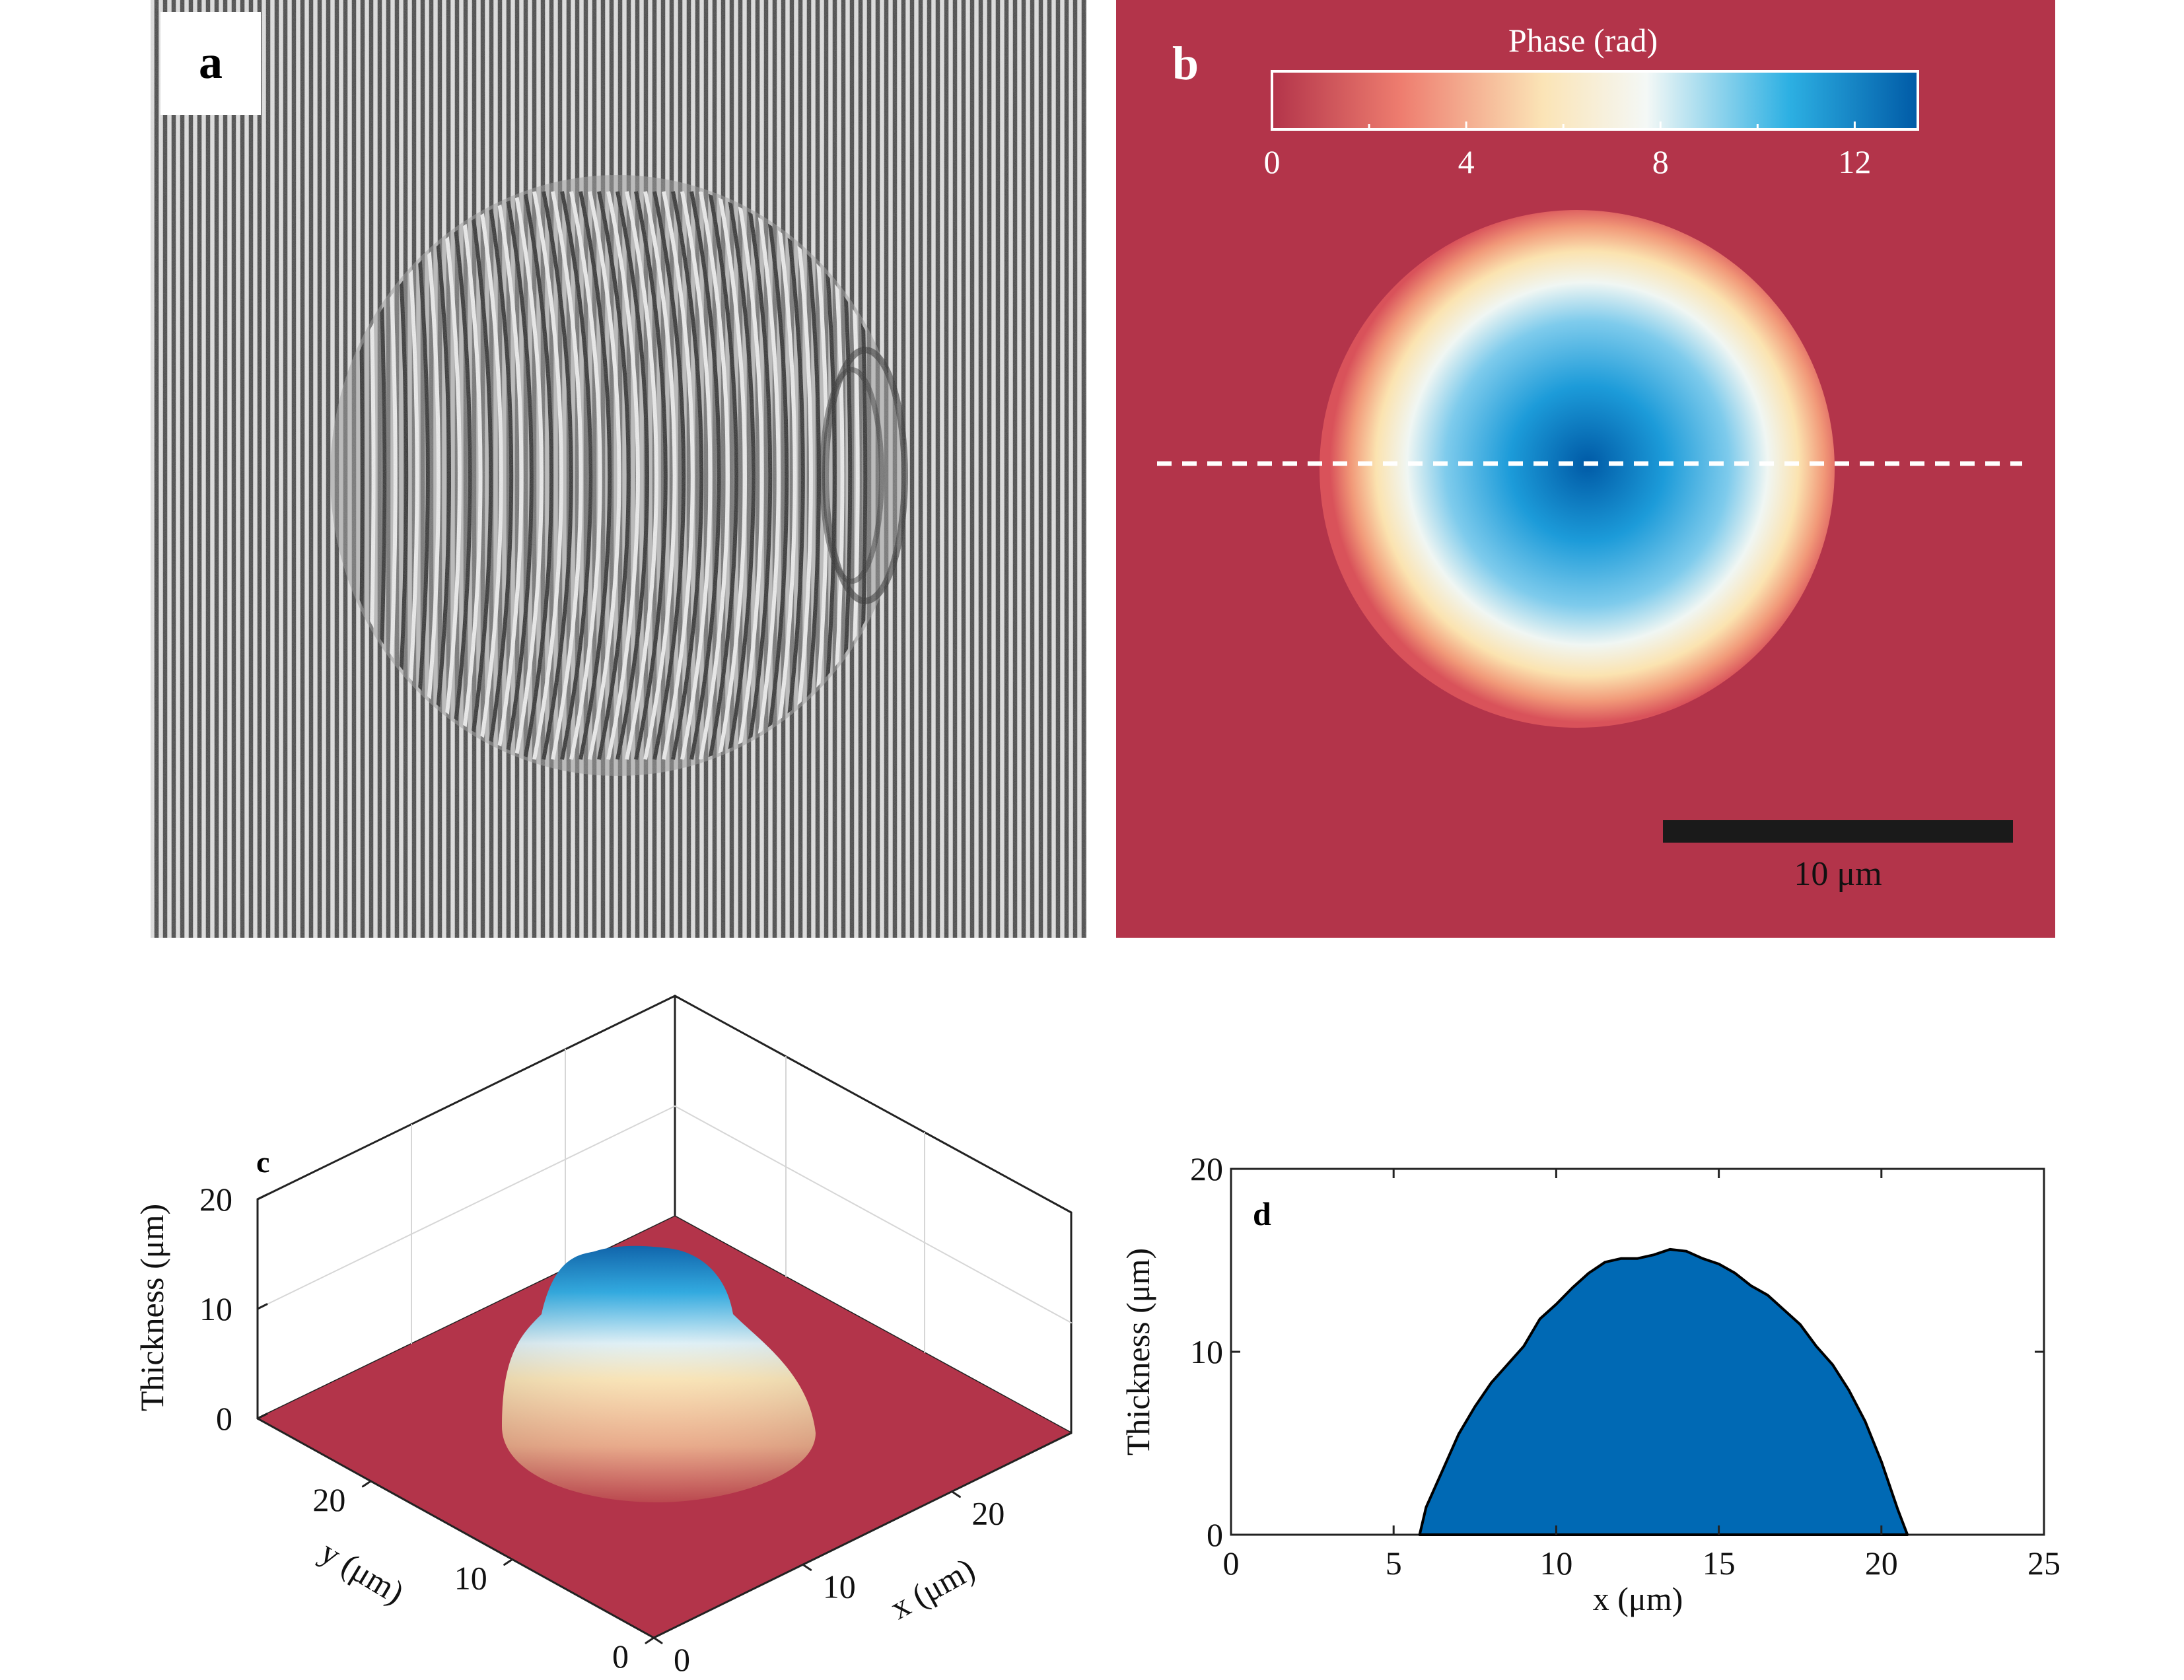 This screenshot has height=1680, width=2184. What do you see at coordinates (1215, 1534) in the screenshot?
I see `d-y-tick-label: 0` at bounding box center [1215, 1534].